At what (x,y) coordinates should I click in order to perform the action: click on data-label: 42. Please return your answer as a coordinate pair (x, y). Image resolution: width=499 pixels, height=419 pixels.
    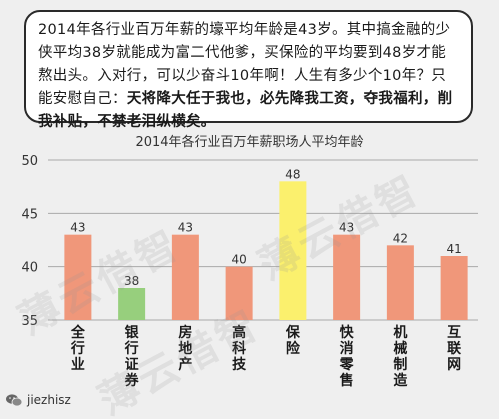
    Looking at the image, I should click on (400, 238).